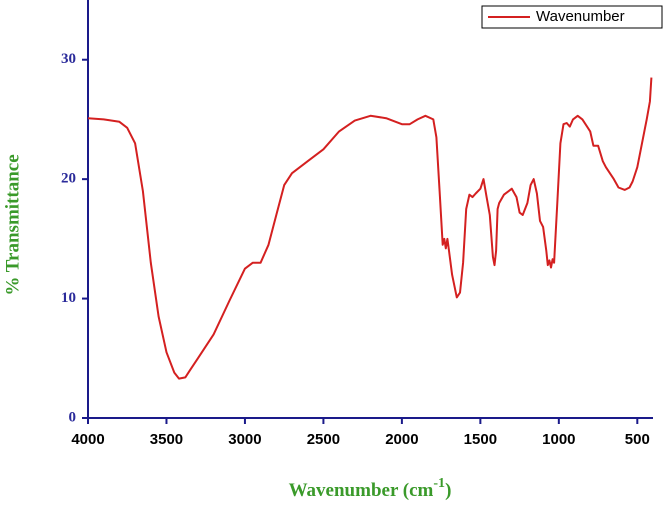  Describe the element at coordinates (439, 483) in the screenshot. I see `x-axis-title-sup: -1` at that location.